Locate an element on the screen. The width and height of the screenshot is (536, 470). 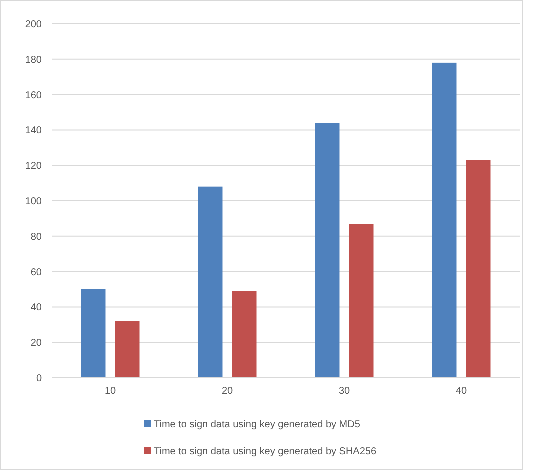
y-tick-label: 200 is located at coordinates (33, 25).